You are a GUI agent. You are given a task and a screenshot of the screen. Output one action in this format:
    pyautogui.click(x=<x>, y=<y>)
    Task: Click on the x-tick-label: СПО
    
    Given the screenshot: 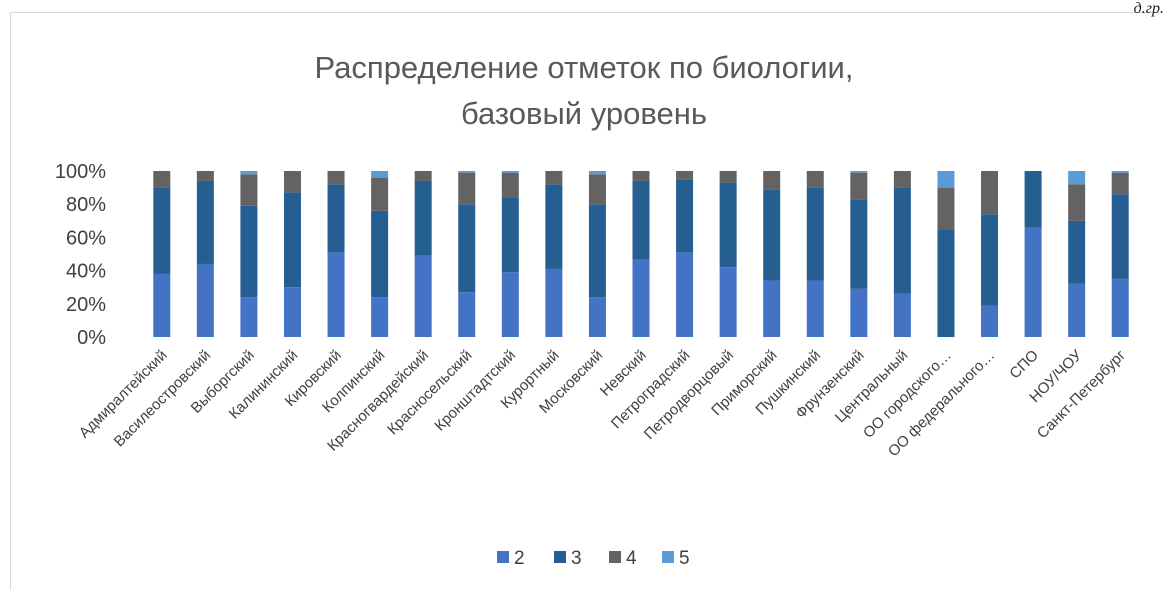 What is the action you would take?
    pyautogui.click(x=1024, y=365)
    